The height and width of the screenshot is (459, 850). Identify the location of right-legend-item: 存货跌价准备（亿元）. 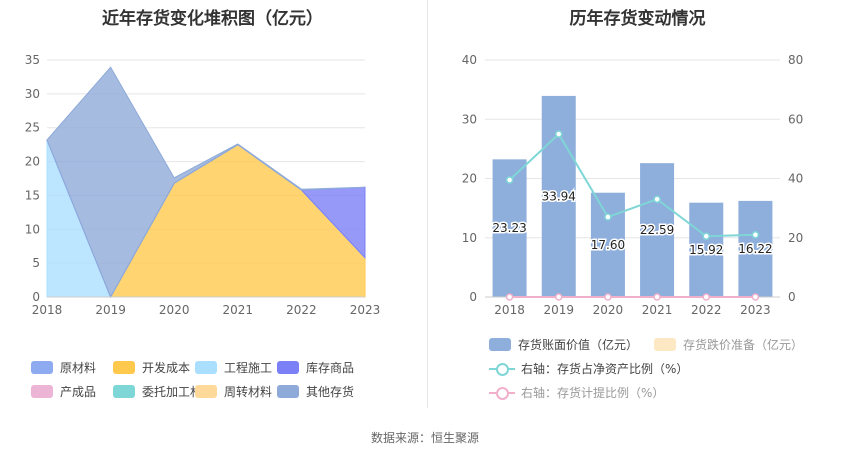
(728, 344).